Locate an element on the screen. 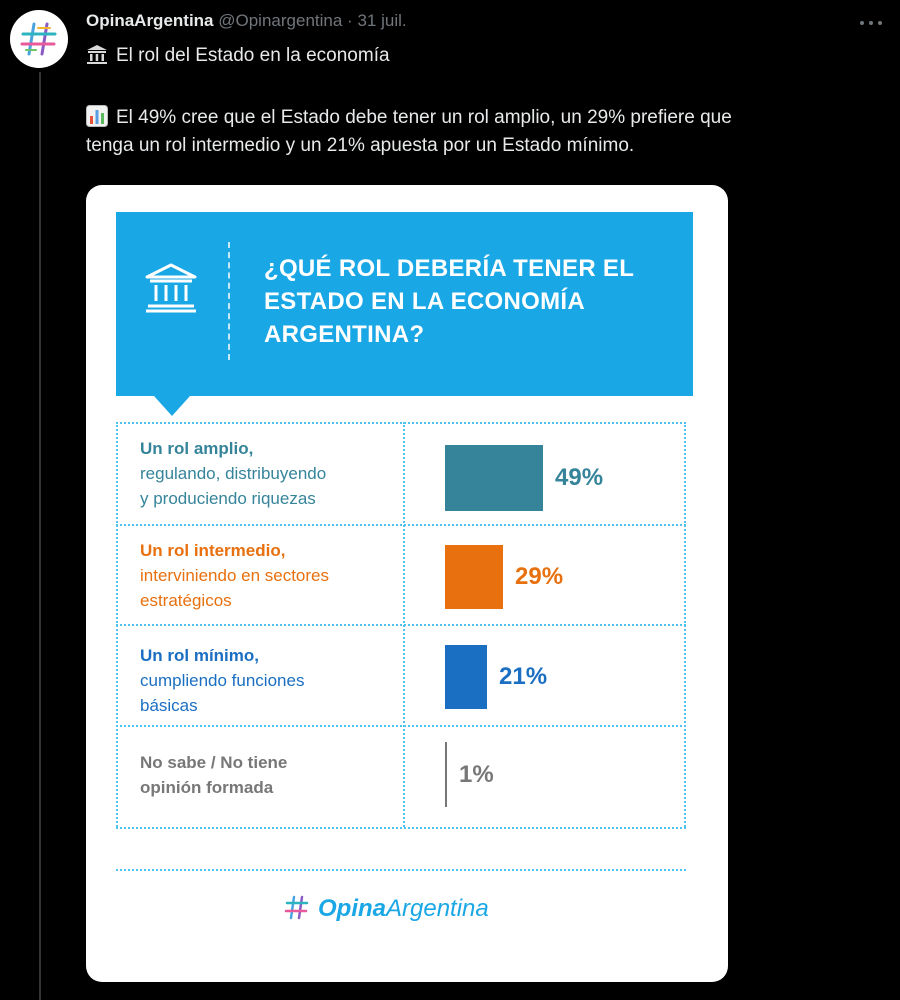 The width and height of the screenshot is (900, 1000). row-title: Un rol intermedio, is located at coordinates (213, 550).